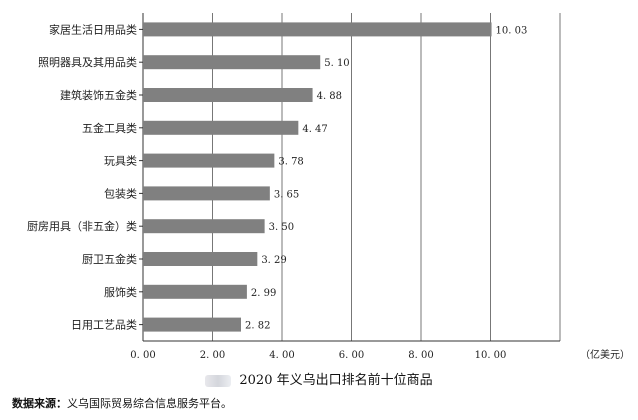  I want to click on category-label: 照明器具及其用品类, so click(87, 62).